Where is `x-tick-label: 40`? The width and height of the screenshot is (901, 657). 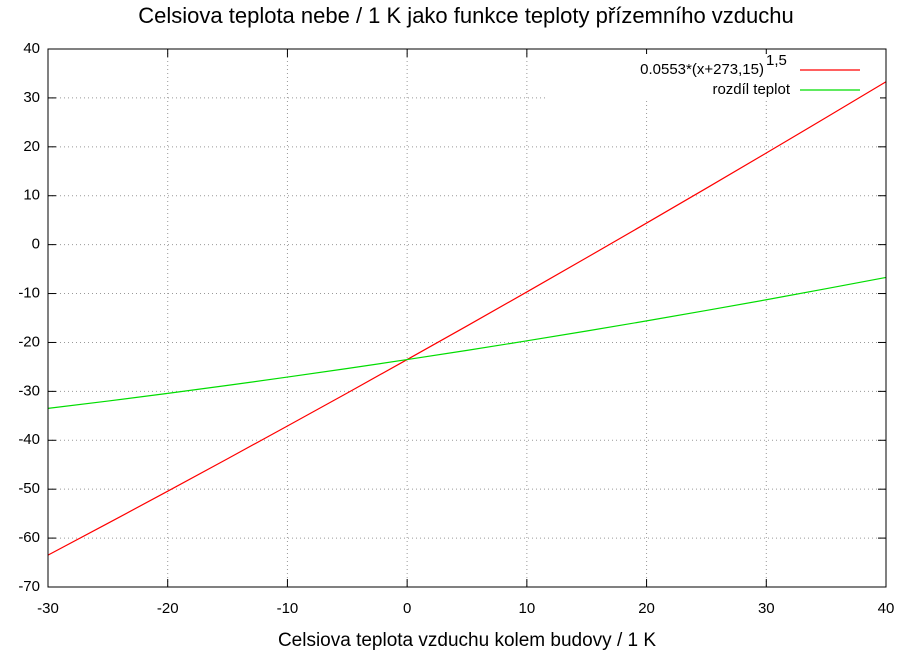
x-tick-label: 40 is located at coordinates (886, 608).